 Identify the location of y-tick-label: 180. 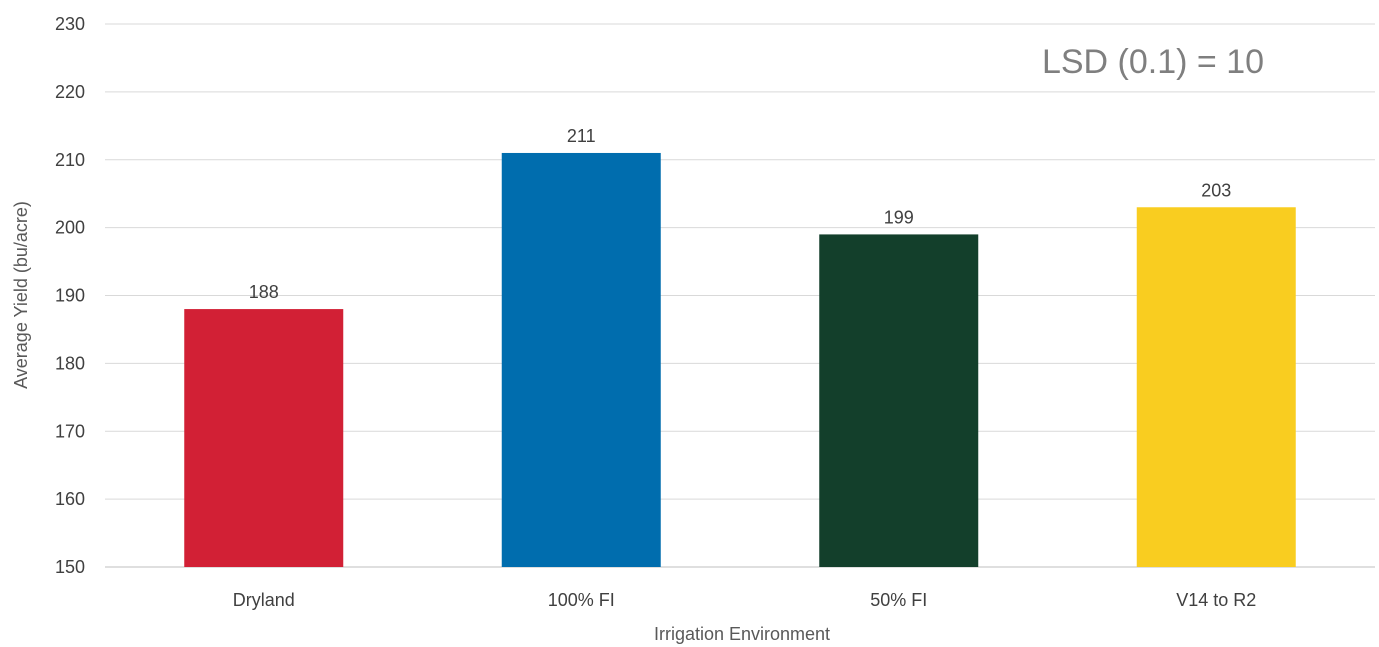
(70, 363).